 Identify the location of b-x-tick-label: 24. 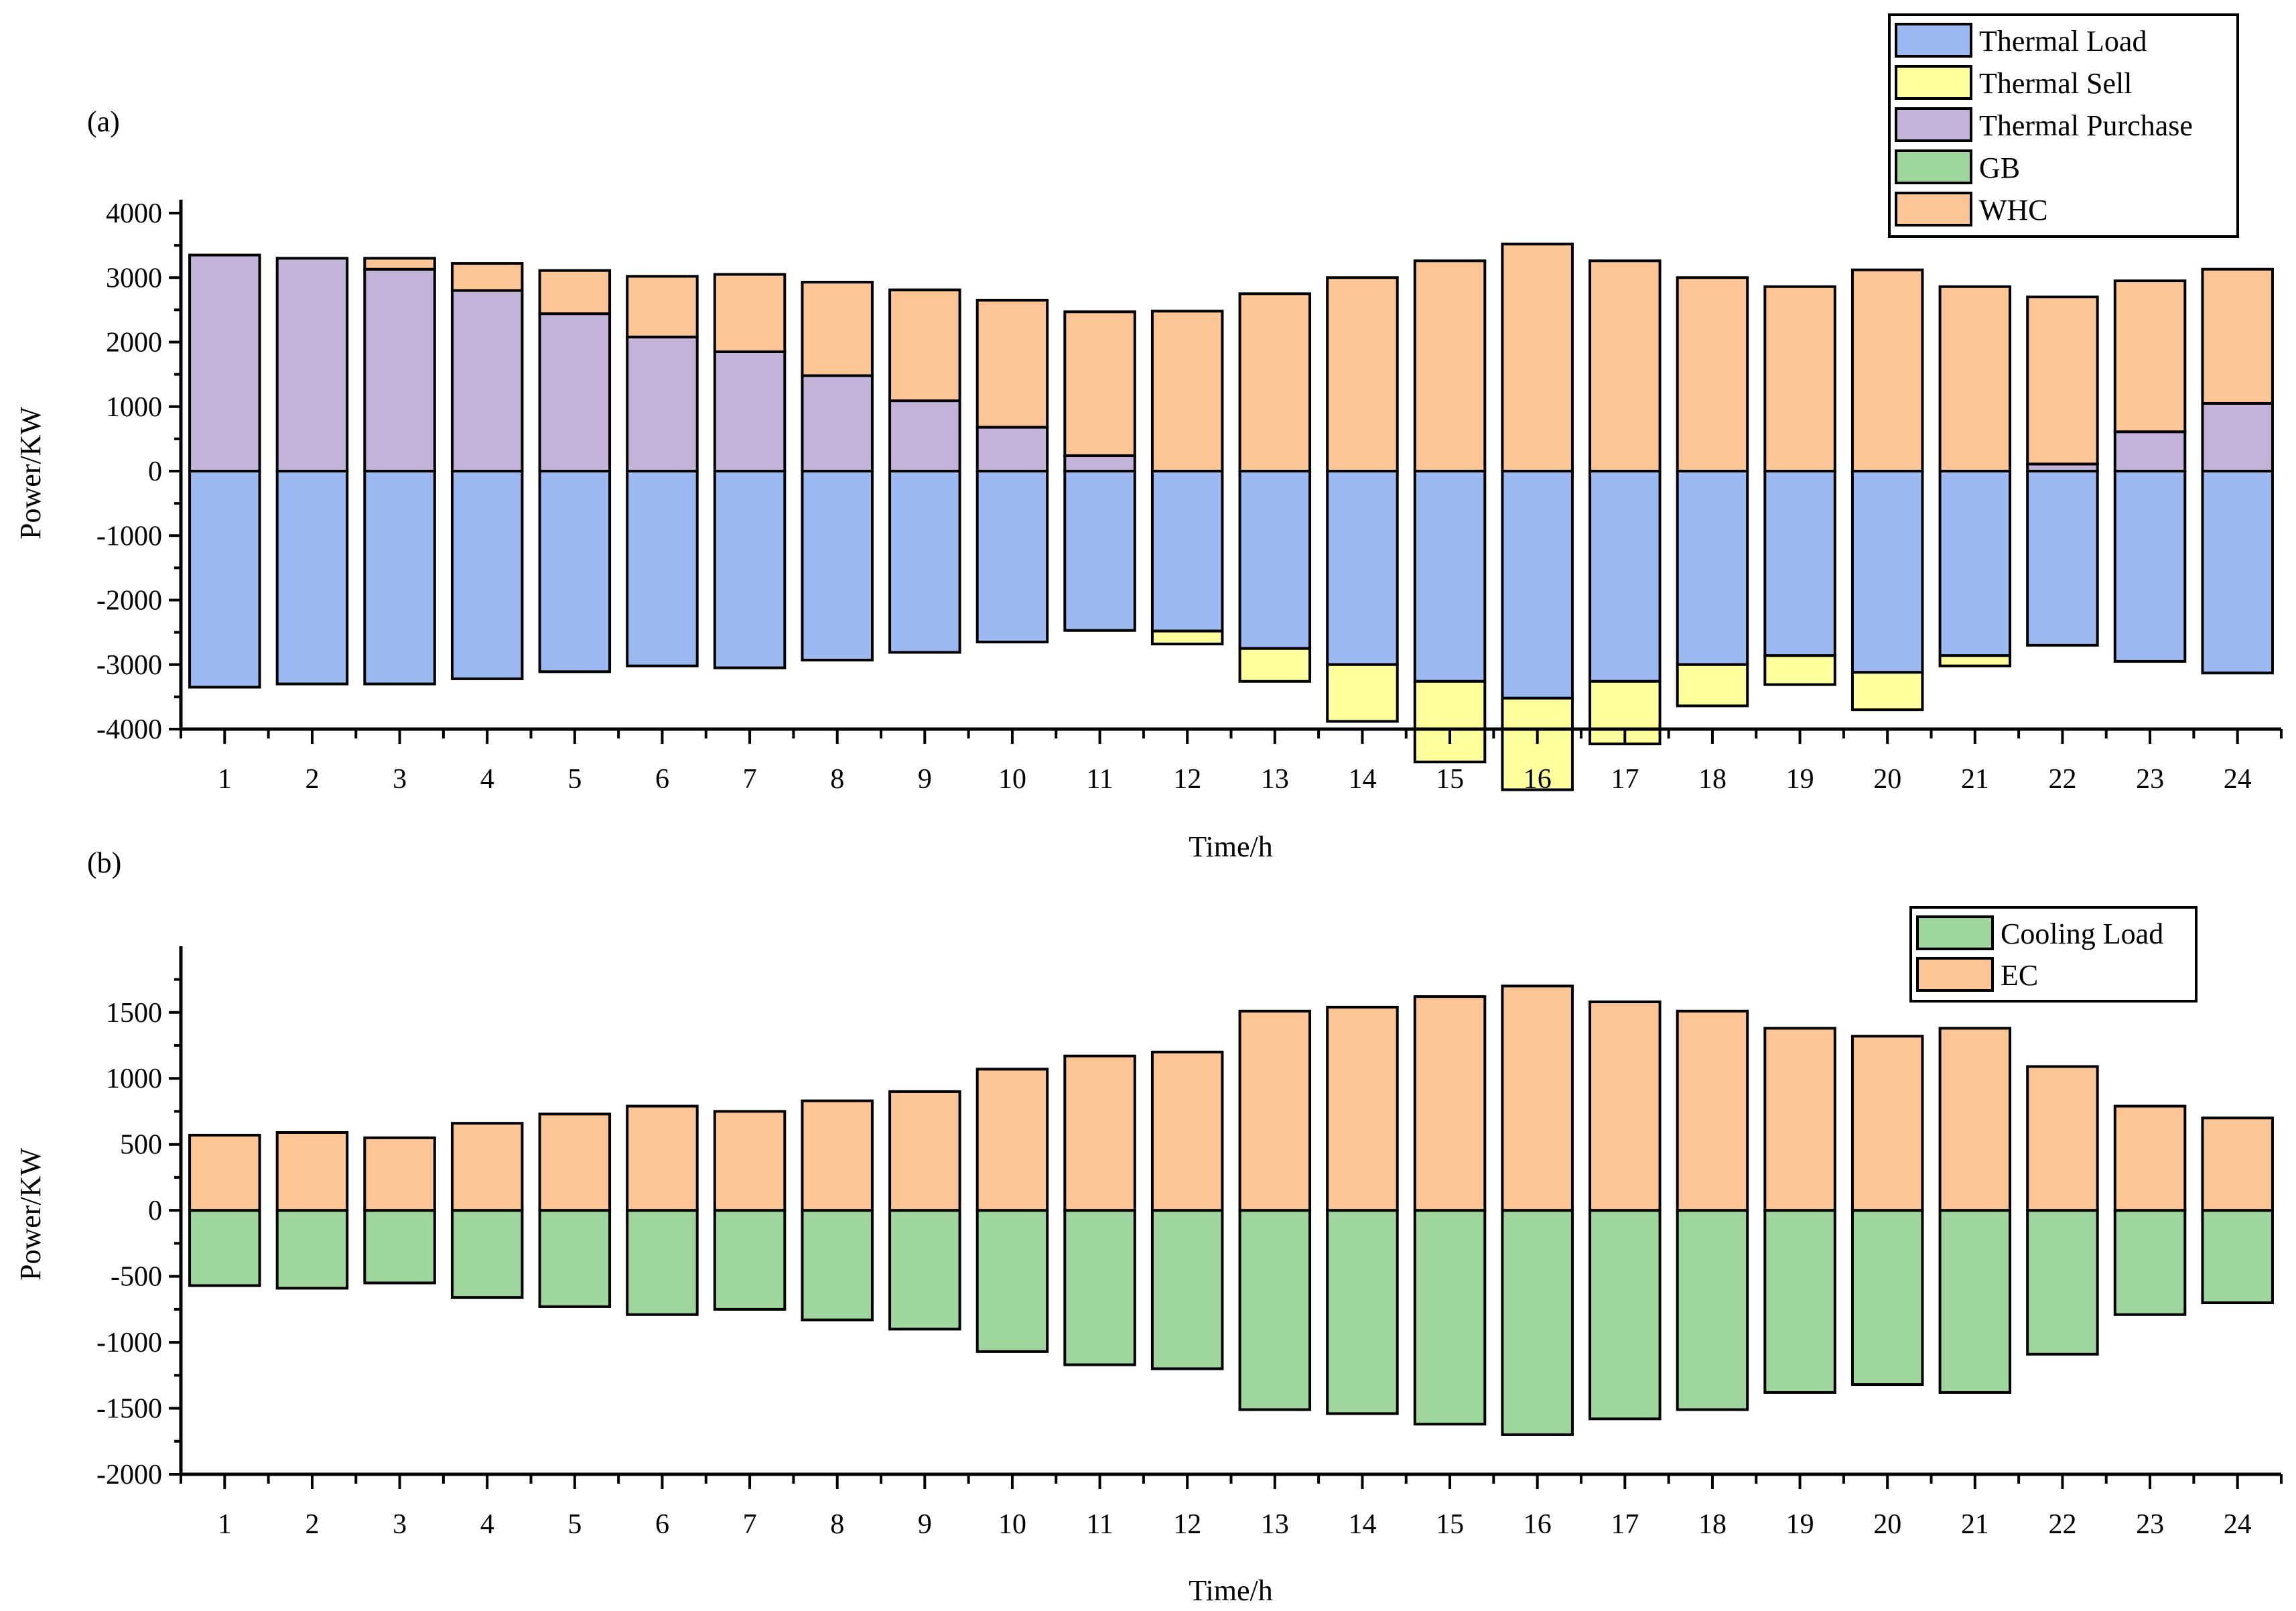
(2238, 1524).